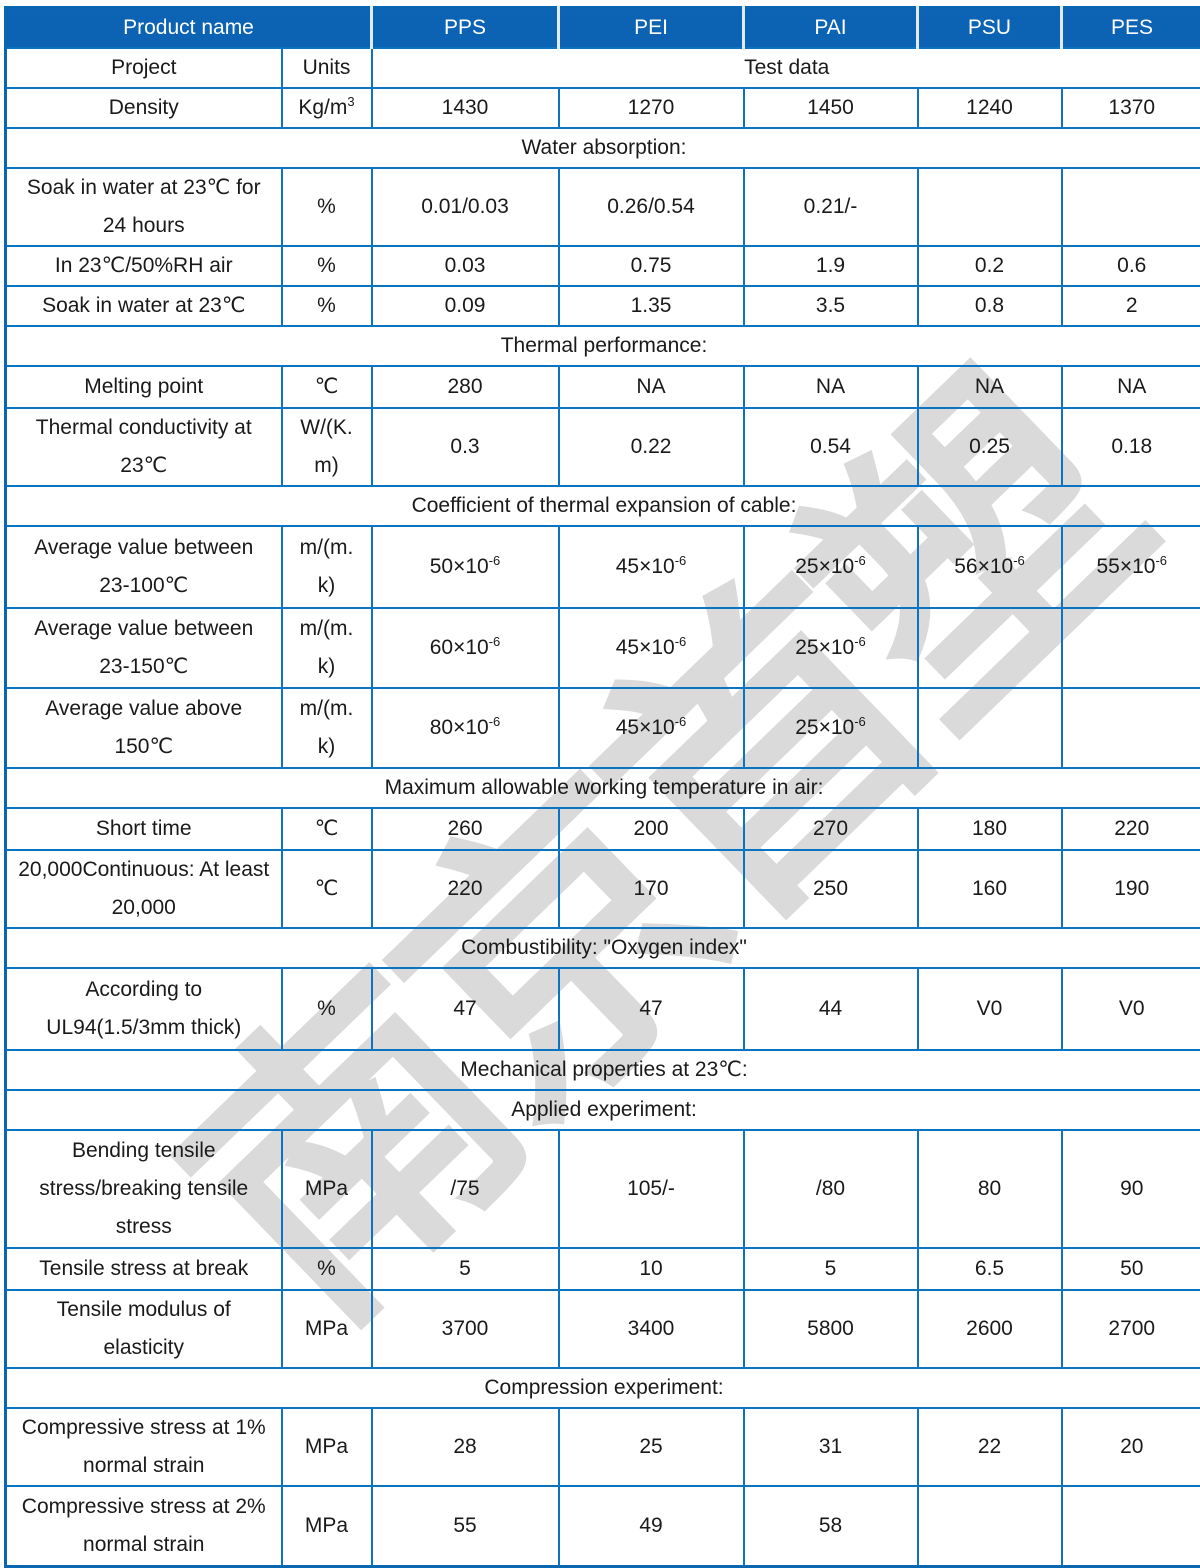 The width and height of the screenshot is (1200, 1568). I want to click on value-cell: 1270, so click(651, 108).